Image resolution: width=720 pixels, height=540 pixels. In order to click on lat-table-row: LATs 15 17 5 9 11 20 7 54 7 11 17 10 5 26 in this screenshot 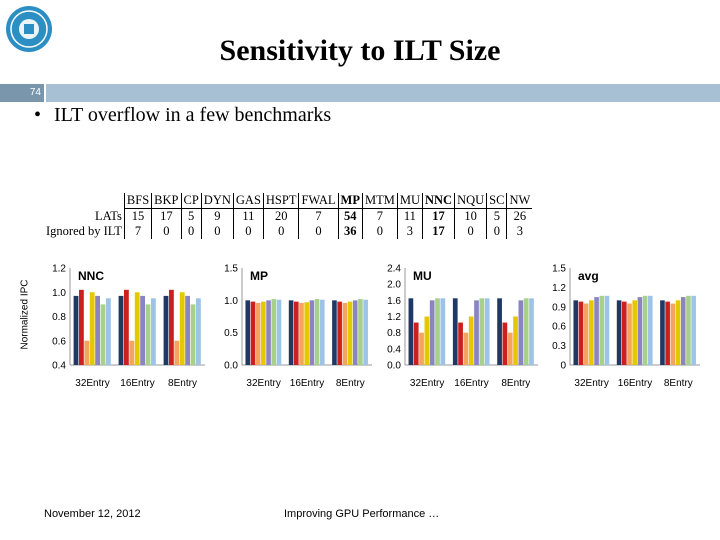, I will do `click(288, 216)`.